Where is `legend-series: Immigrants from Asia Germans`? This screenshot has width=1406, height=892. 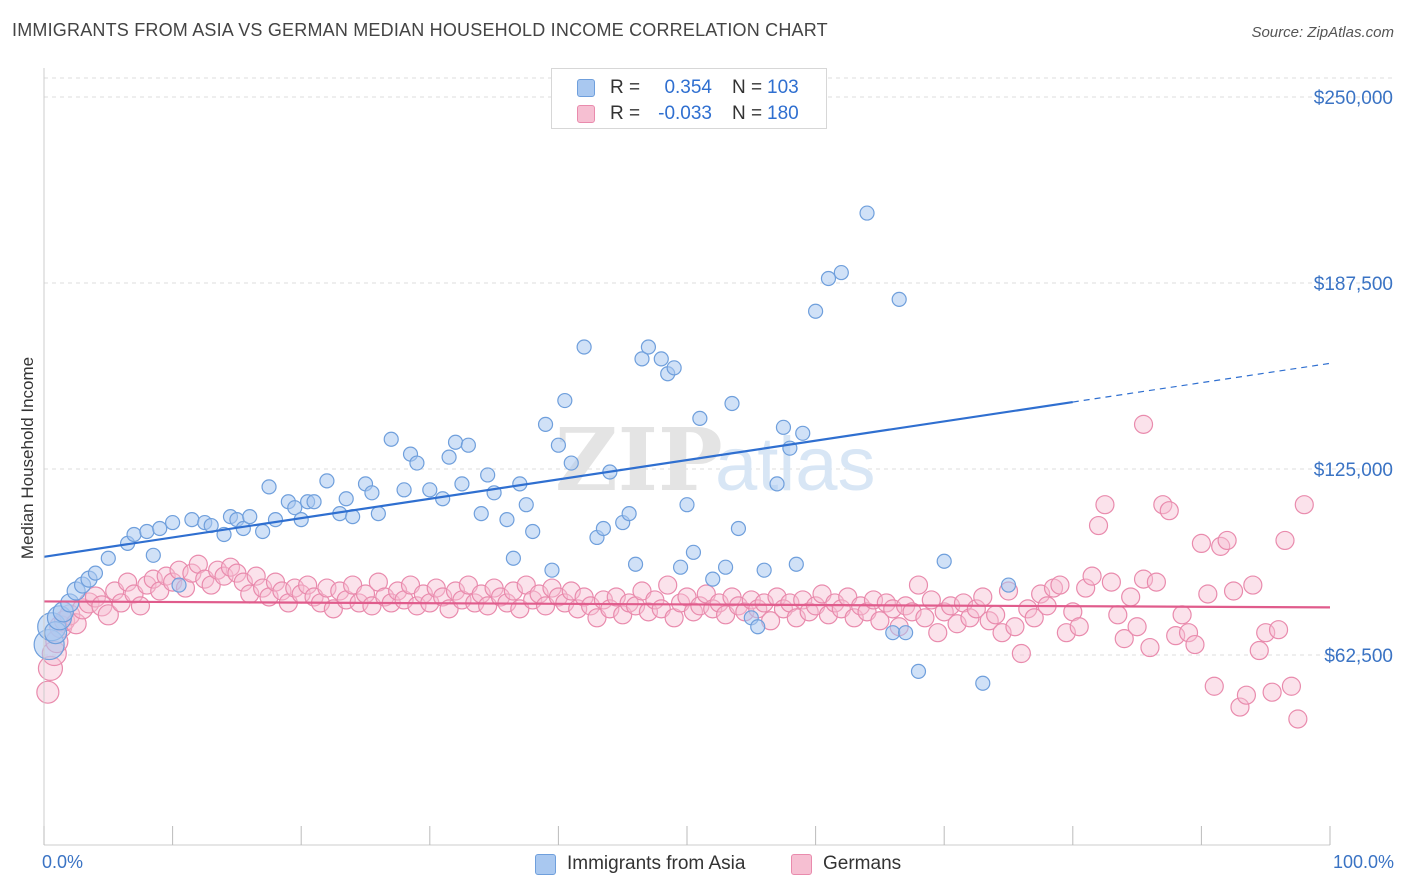
legend-series: Immigrants from Asia Germans is located at coordinates (703, 865).